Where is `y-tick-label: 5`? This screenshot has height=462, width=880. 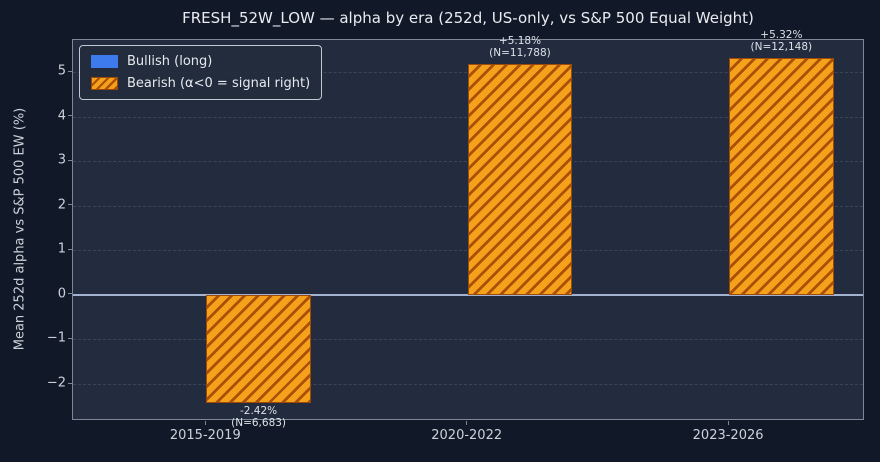 y-tick-label: 5 is located at coordinates (61, 71).